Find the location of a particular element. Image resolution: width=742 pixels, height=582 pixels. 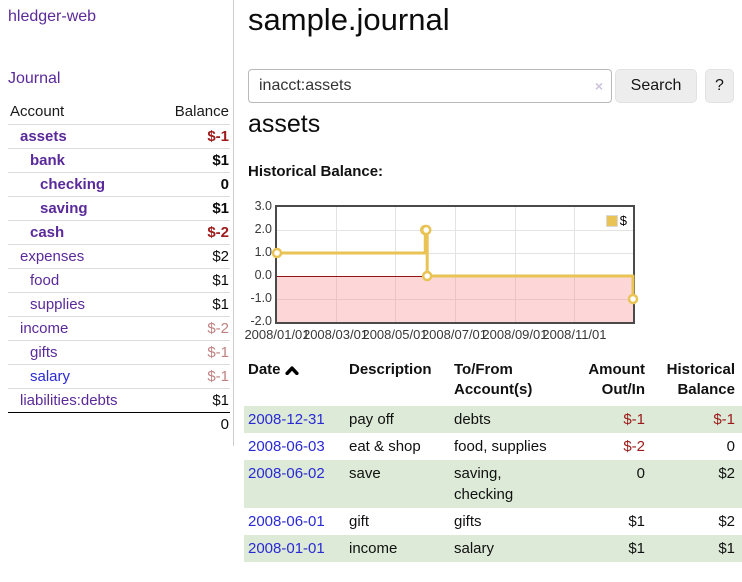

search-box: × is located at coordinates (430, 86).